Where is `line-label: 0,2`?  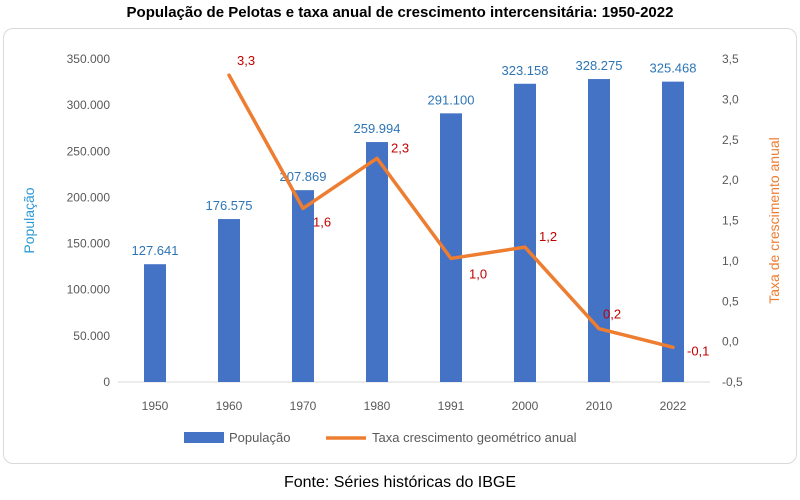
line-label: 0,2 is located at coordinates (612, 314).